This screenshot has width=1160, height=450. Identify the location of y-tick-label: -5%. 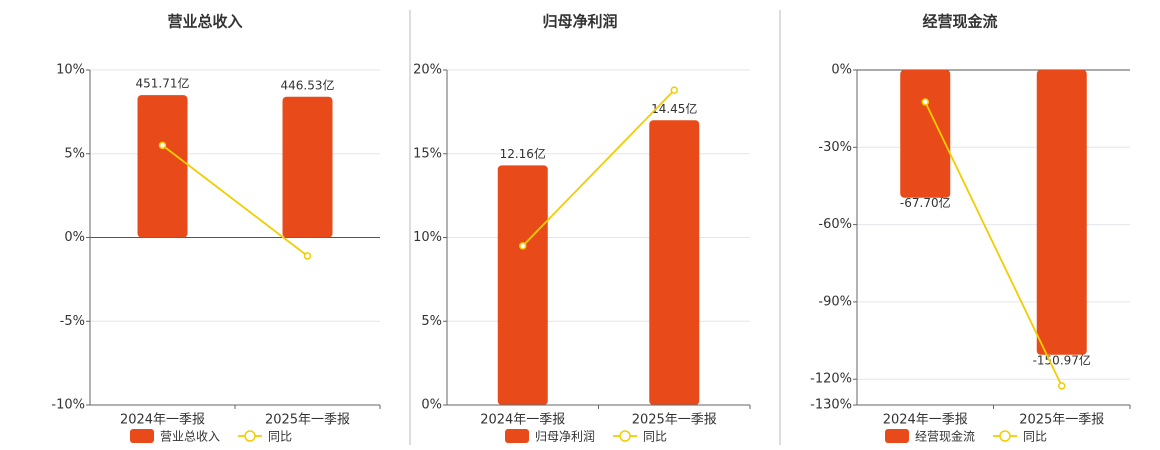
(72, 321).